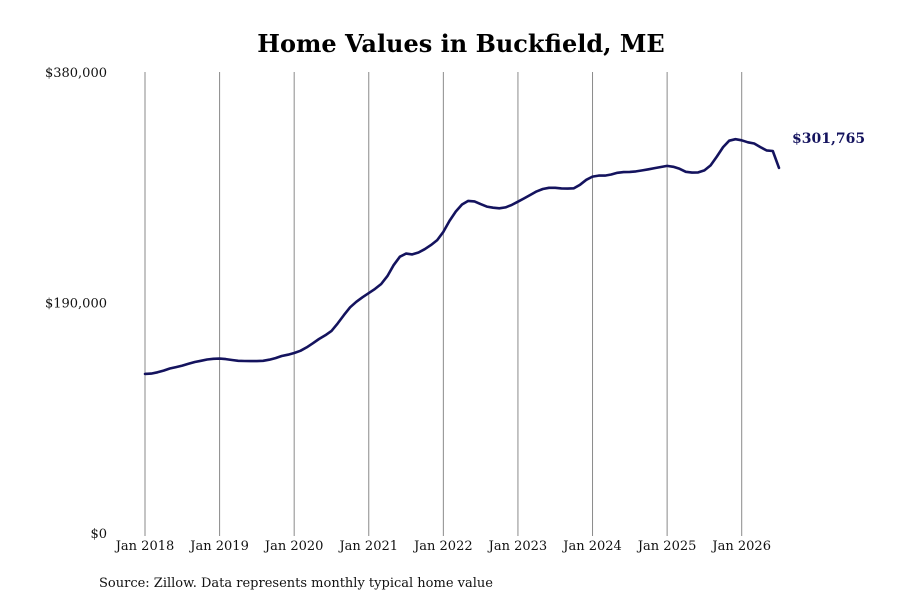 This screenshot has height=600, width=900. I want to click on y-tick-label: $380,000, so click(76, 73).